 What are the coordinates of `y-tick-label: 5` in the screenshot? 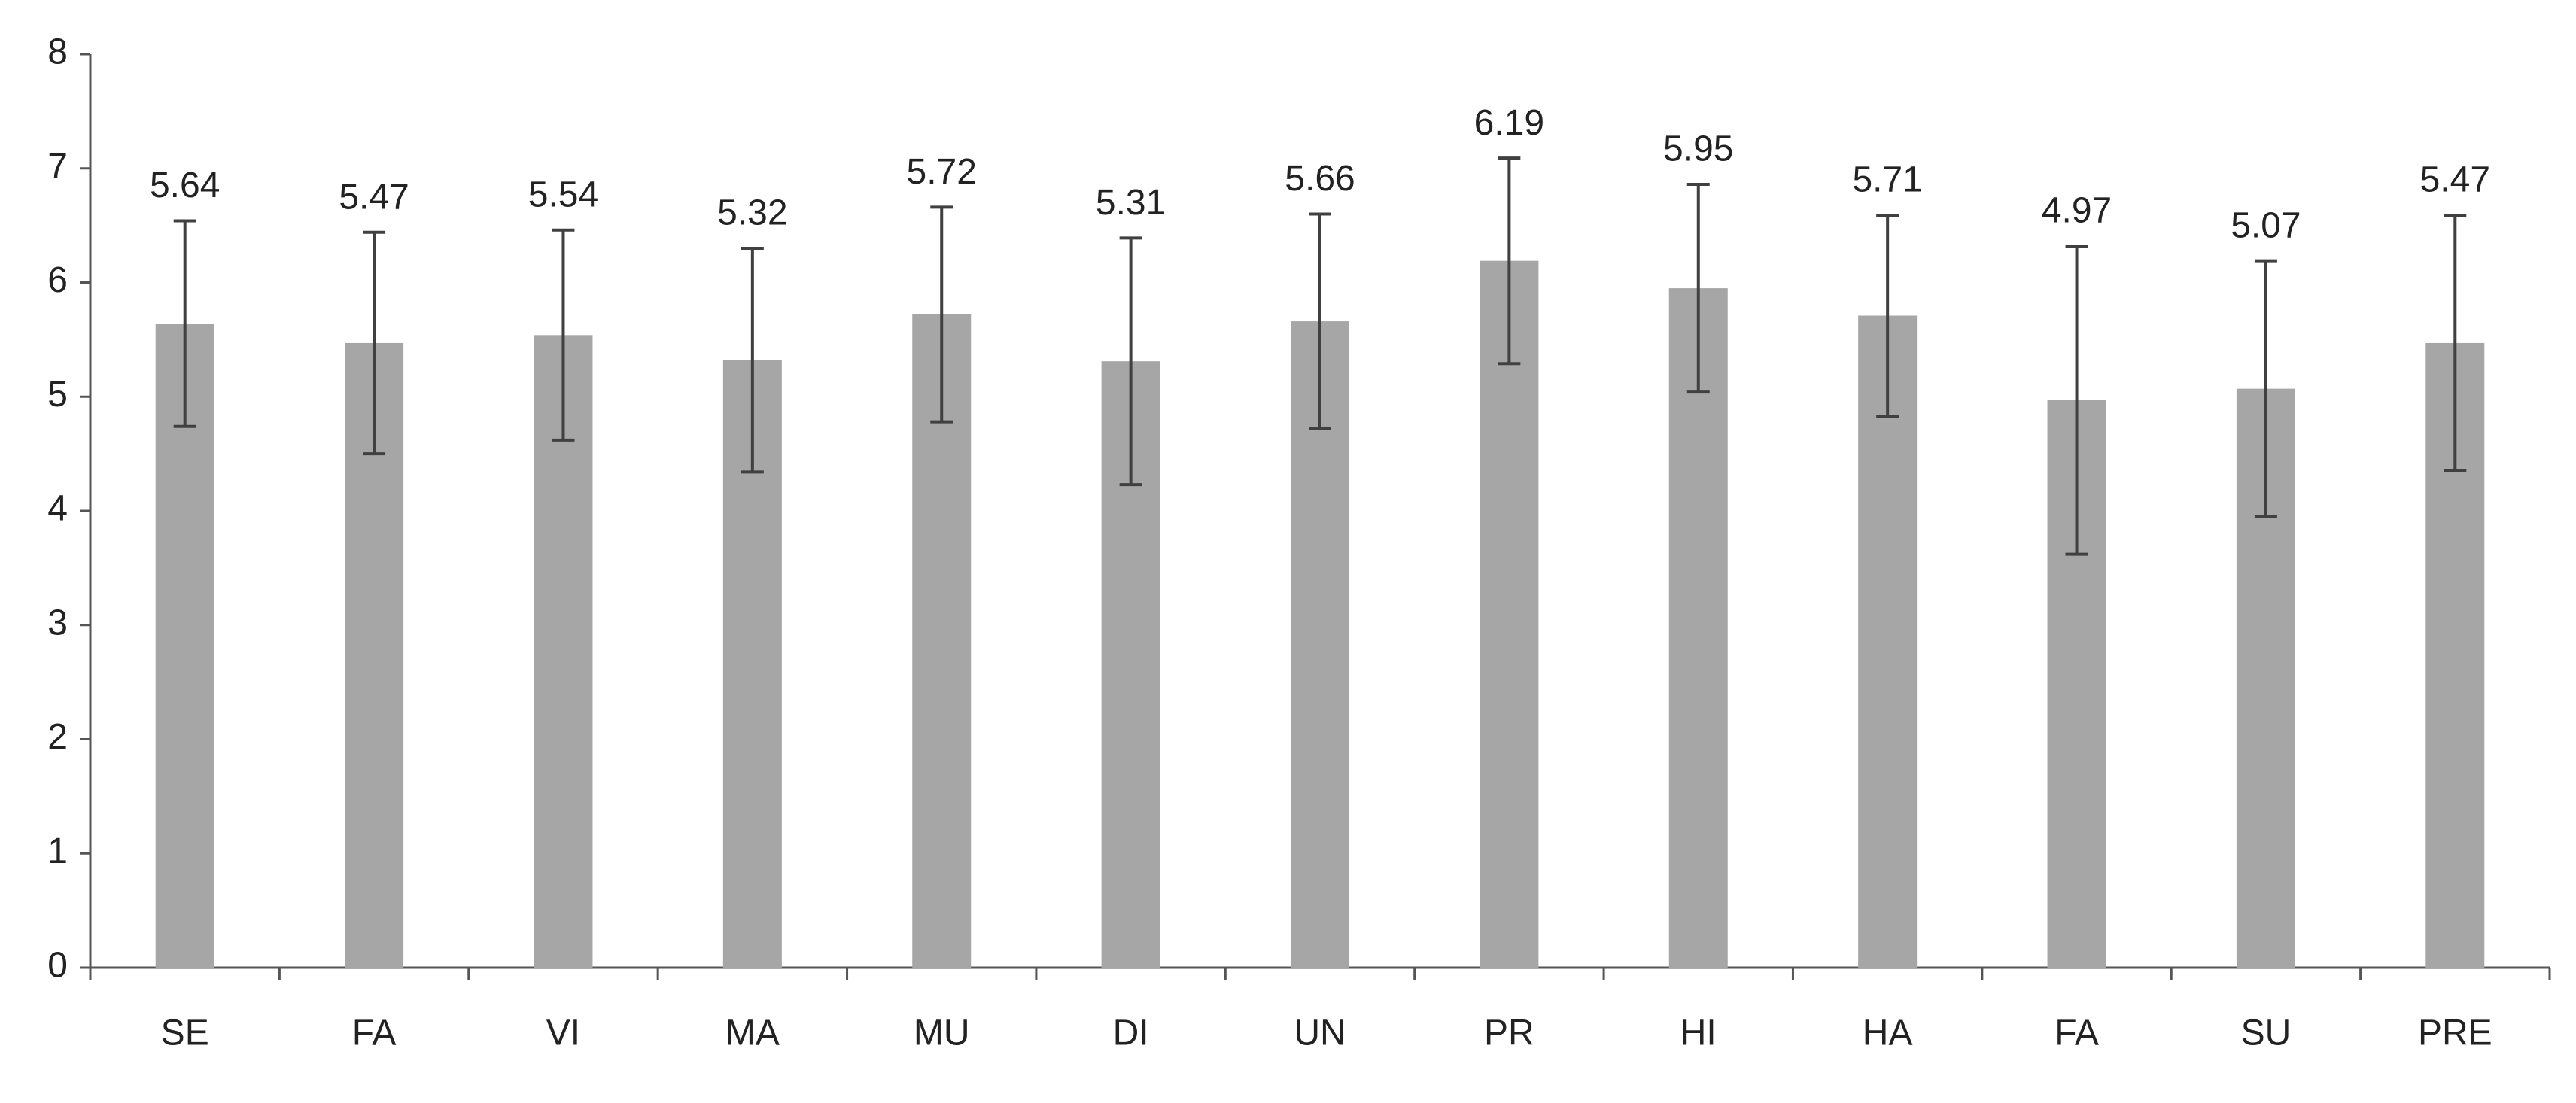 It's located at (57, 395).